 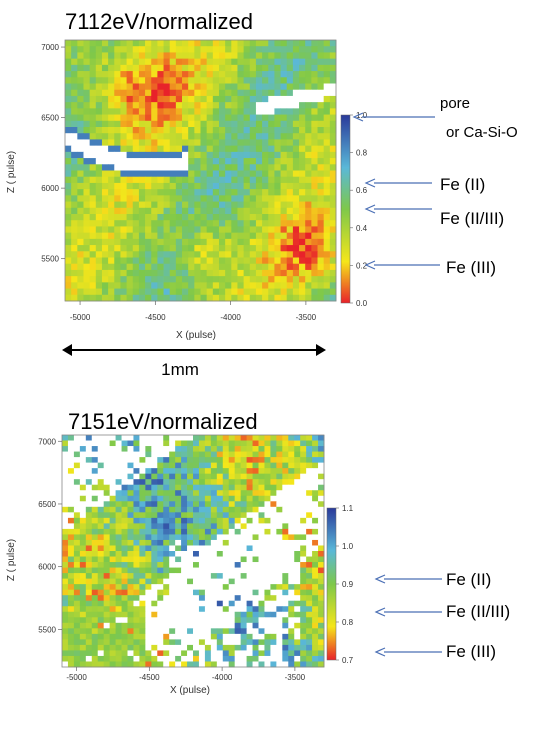 What do you see at coordinates (47, 504) in the screenshot?
I see `y-tick-label: 6500` at bounding box center [47, 504].